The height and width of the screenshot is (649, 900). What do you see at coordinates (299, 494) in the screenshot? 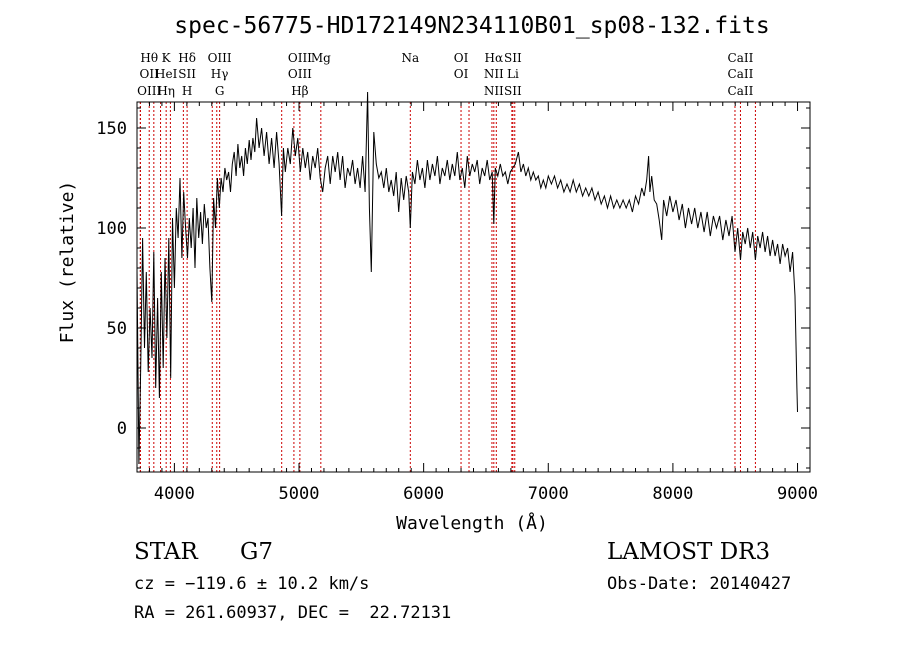
I see `x-tick-label: 5000` at bounding box center [299, 494].